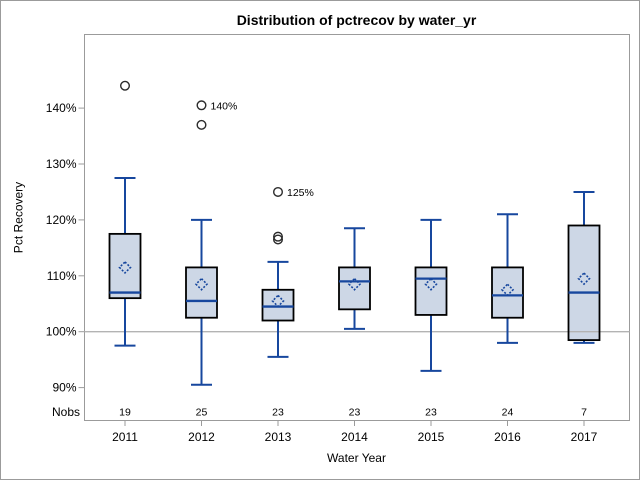 The height and width of the screenshot is (480, 640). I want to click on x-axis-tick-label: 2011, so click(125, 437).